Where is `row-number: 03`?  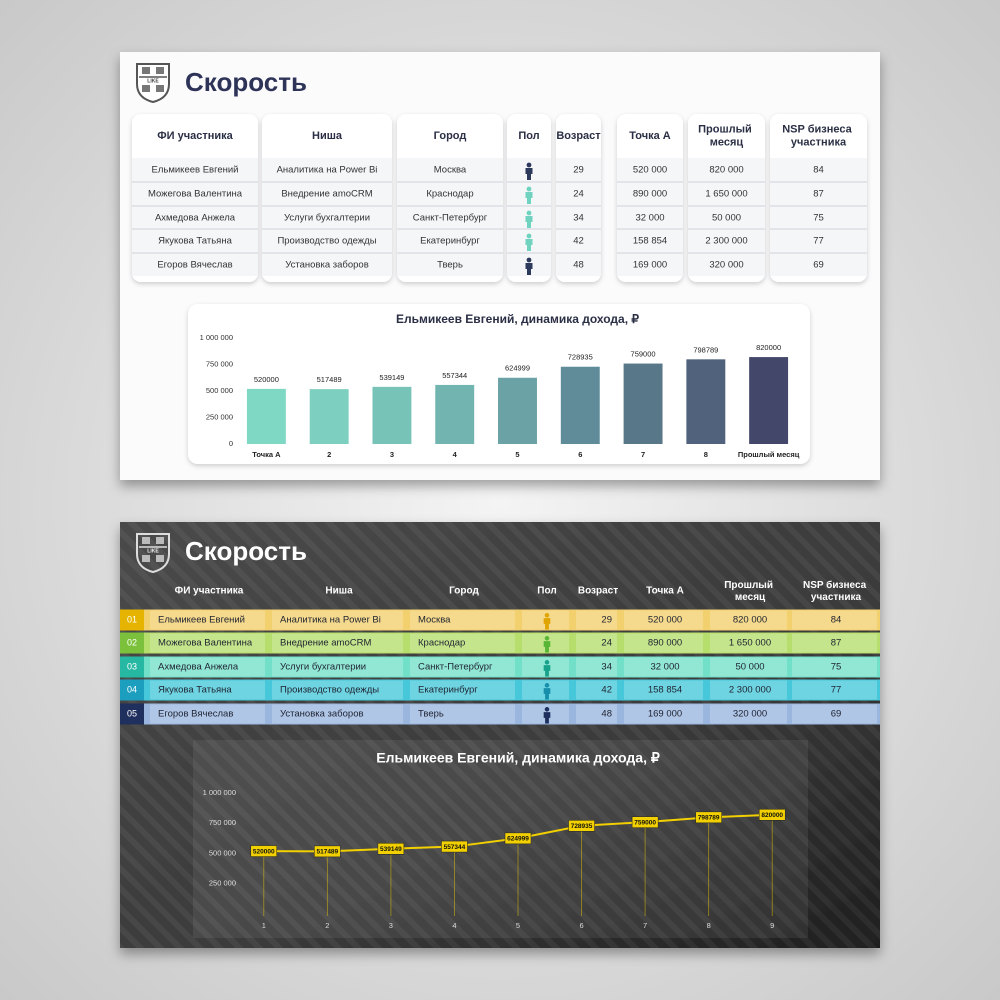 row-number: 03 is located at coordinates (132, 666).